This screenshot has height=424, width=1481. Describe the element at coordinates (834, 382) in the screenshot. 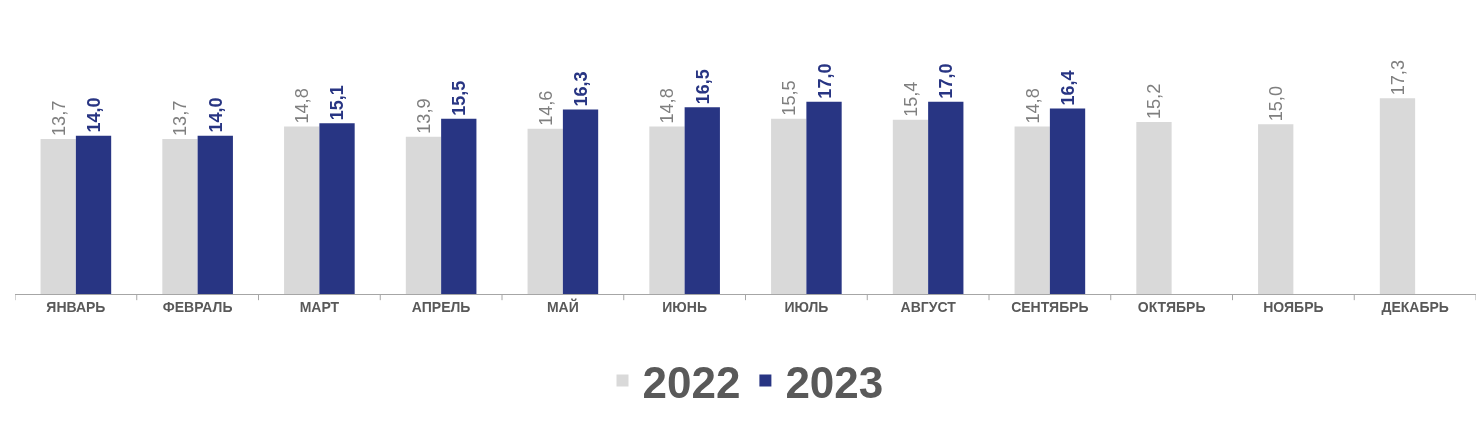

I see `legend-label: 2023` at that location.